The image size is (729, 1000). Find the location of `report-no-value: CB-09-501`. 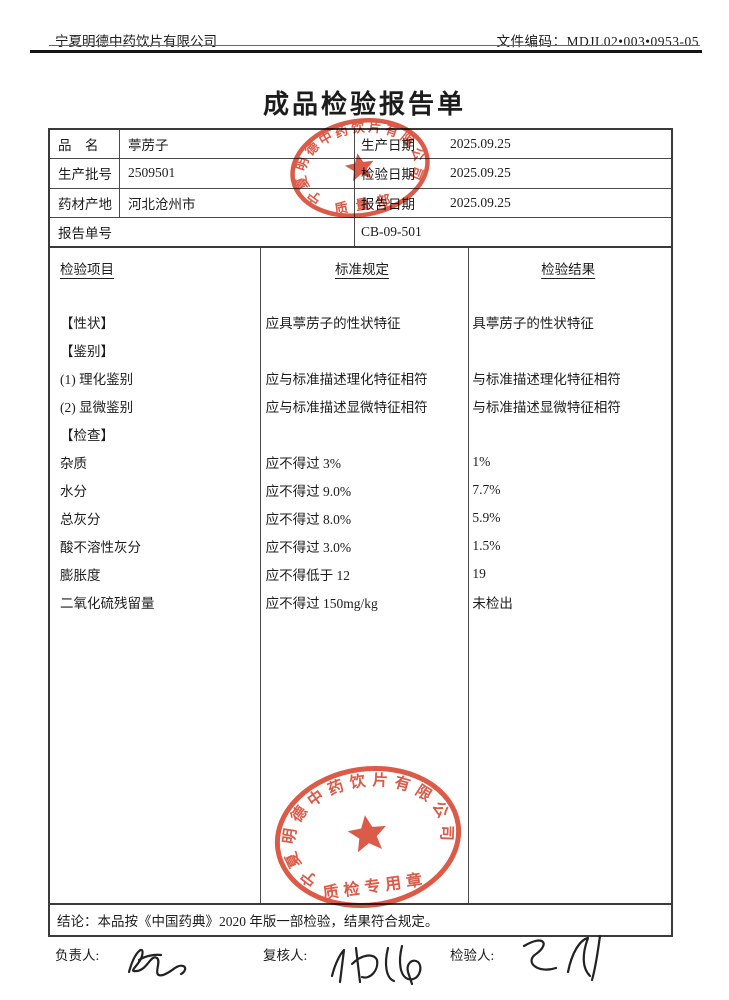

report-no-value: CB-09-501 is located at coordinates (391, 231).